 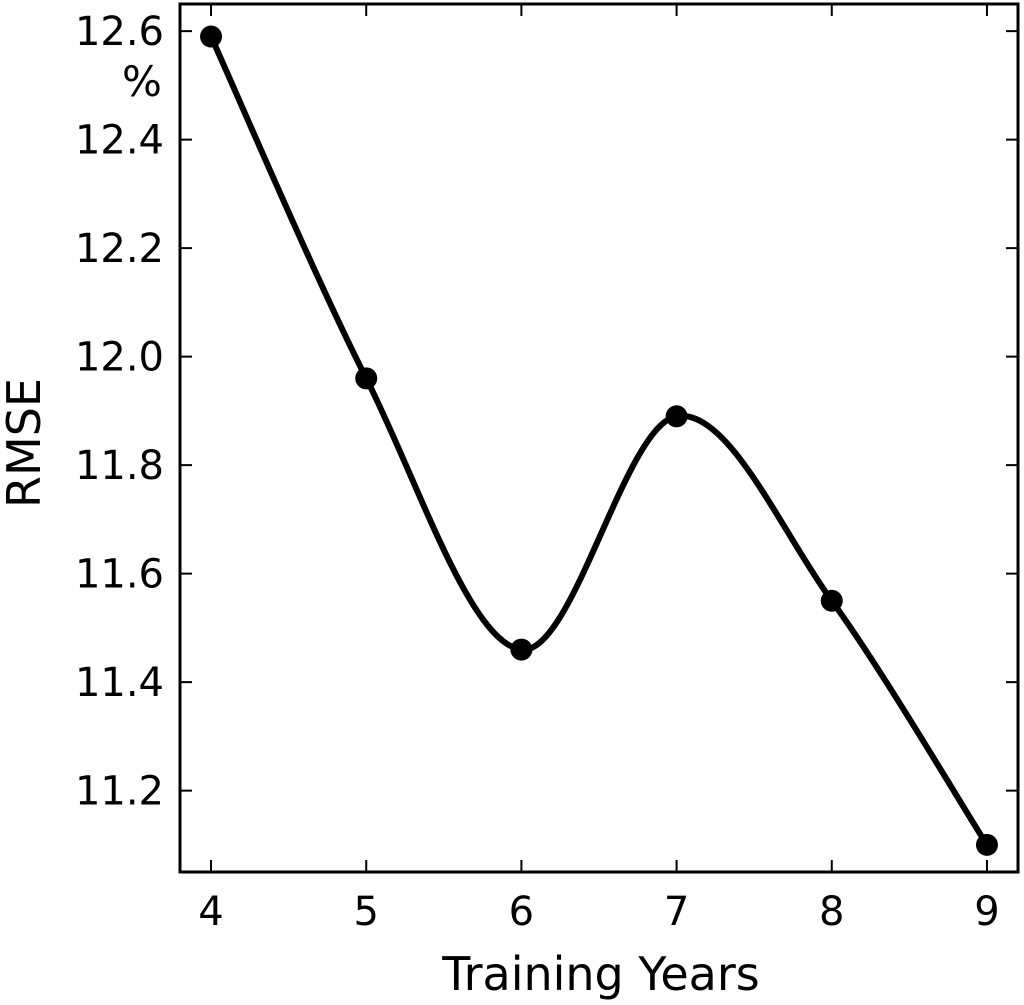 What do you see at coordinates (119, 141) in the screenshot?
I see `y-tick-label: 12.4` at bounding box center [119, 141].